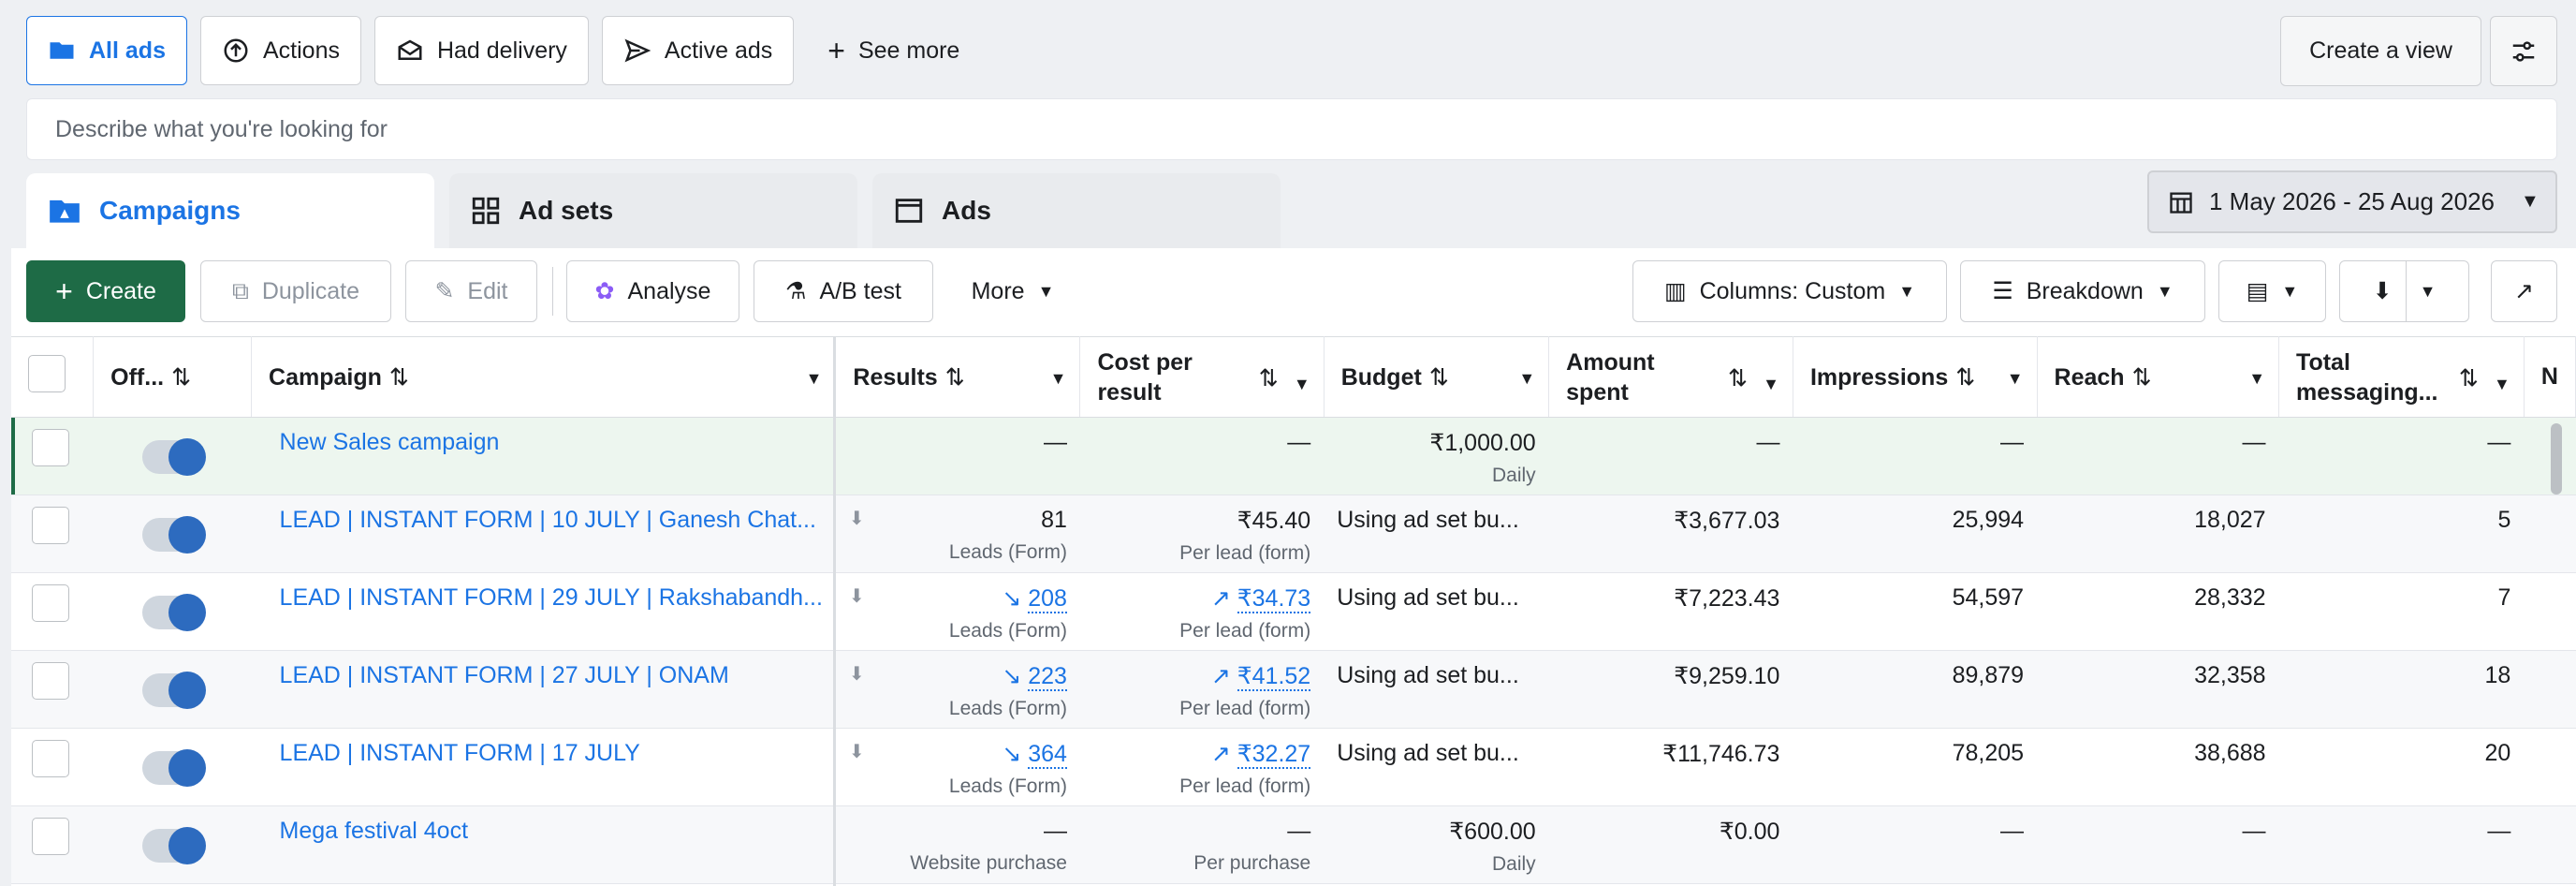 The height and width of the screenshot is (886, 2576). Describe the element at coordinates (543, 456) in the screenshot. I see `campaign-cell: New Sales campaign` at that location.